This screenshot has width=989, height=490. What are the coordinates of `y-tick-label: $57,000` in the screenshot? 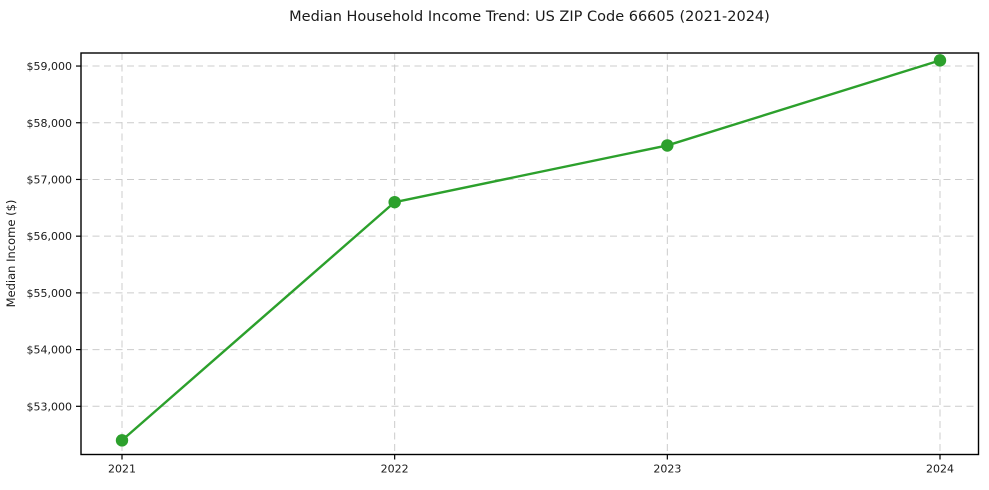 It's located at (50, 179).